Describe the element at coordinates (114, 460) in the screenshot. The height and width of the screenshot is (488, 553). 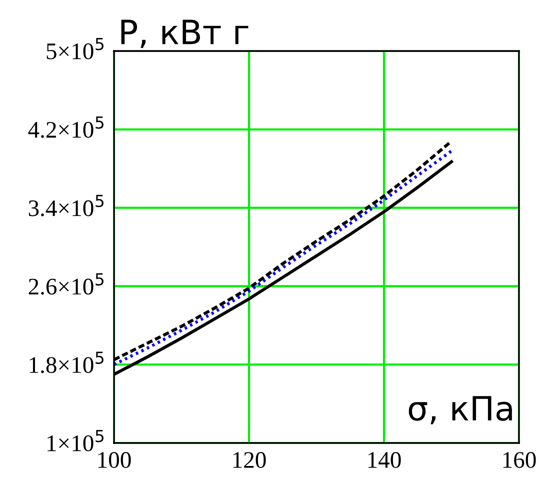
I see `x-tick-label: 100` at that location.